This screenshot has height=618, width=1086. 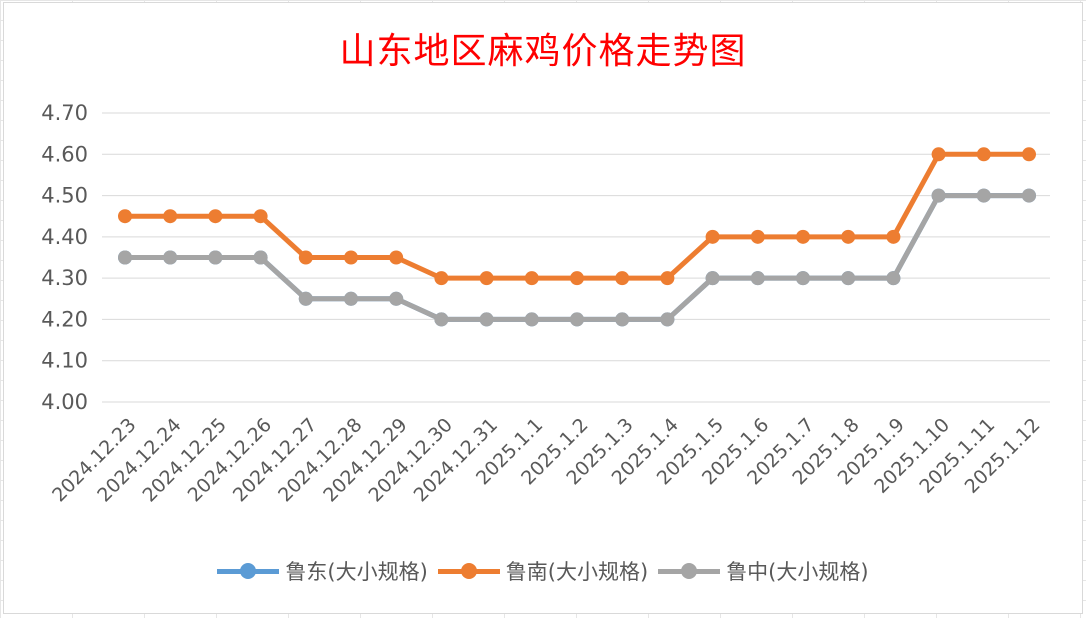 I want to click on y-tick-label: 4.60, so click(x=64, y=154).